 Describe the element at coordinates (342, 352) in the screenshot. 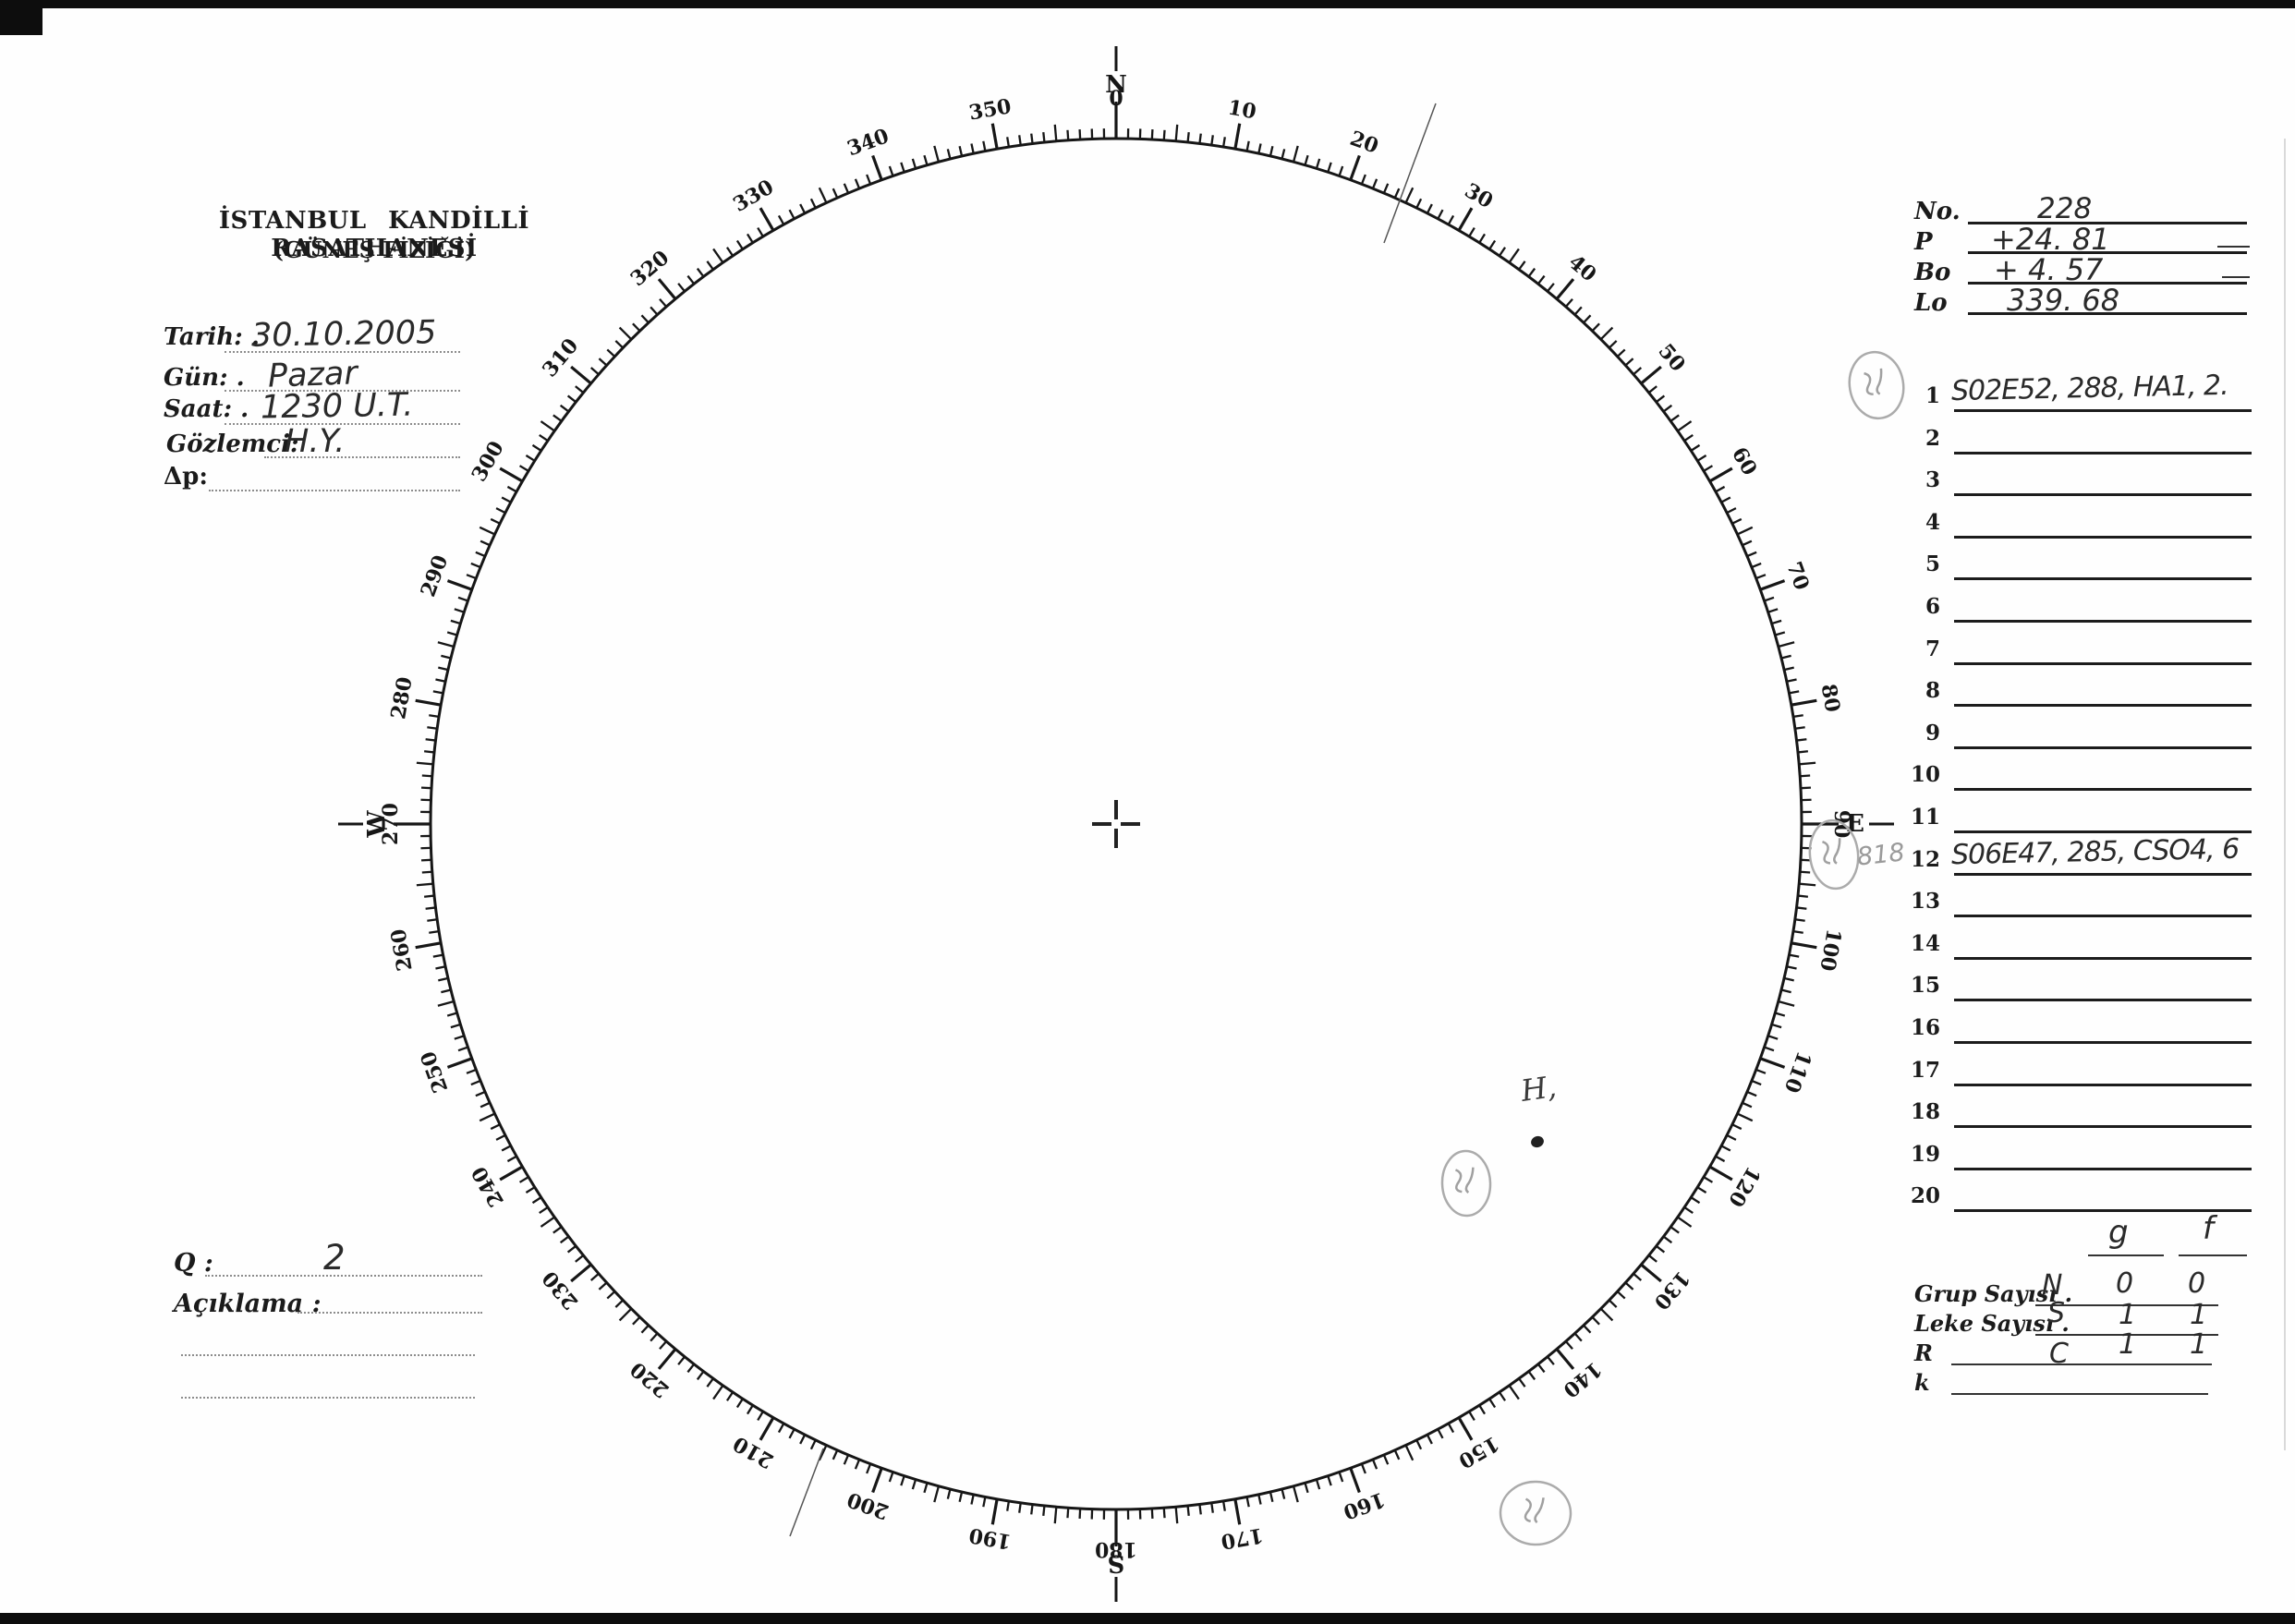

I see `field-line-tarih` at that location.